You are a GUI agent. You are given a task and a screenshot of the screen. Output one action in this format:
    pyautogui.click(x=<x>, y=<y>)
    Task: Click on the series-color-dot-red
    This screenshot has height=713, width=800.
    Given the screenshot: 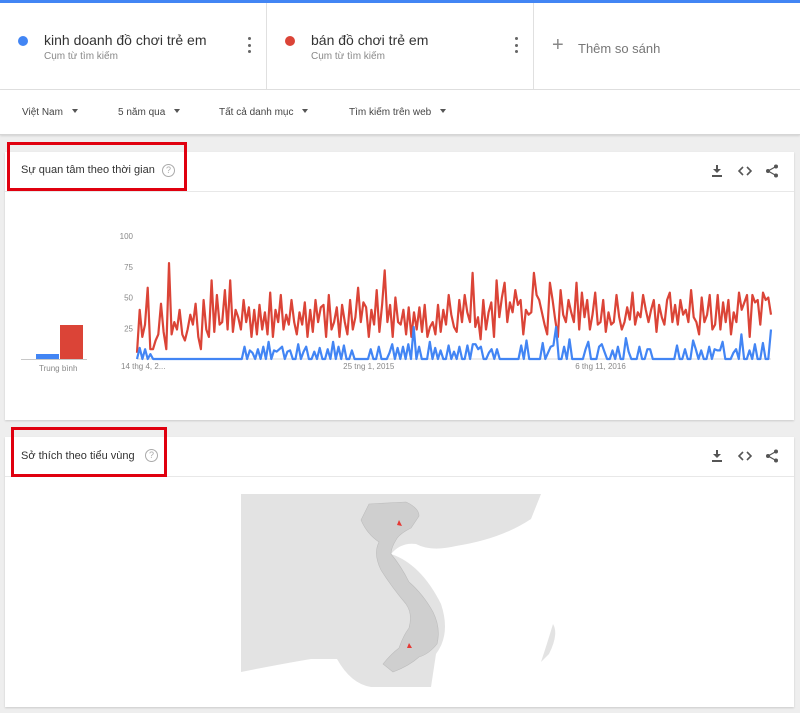 What is the action you would take?
    pyautogui.click(x=290, y=41)
    